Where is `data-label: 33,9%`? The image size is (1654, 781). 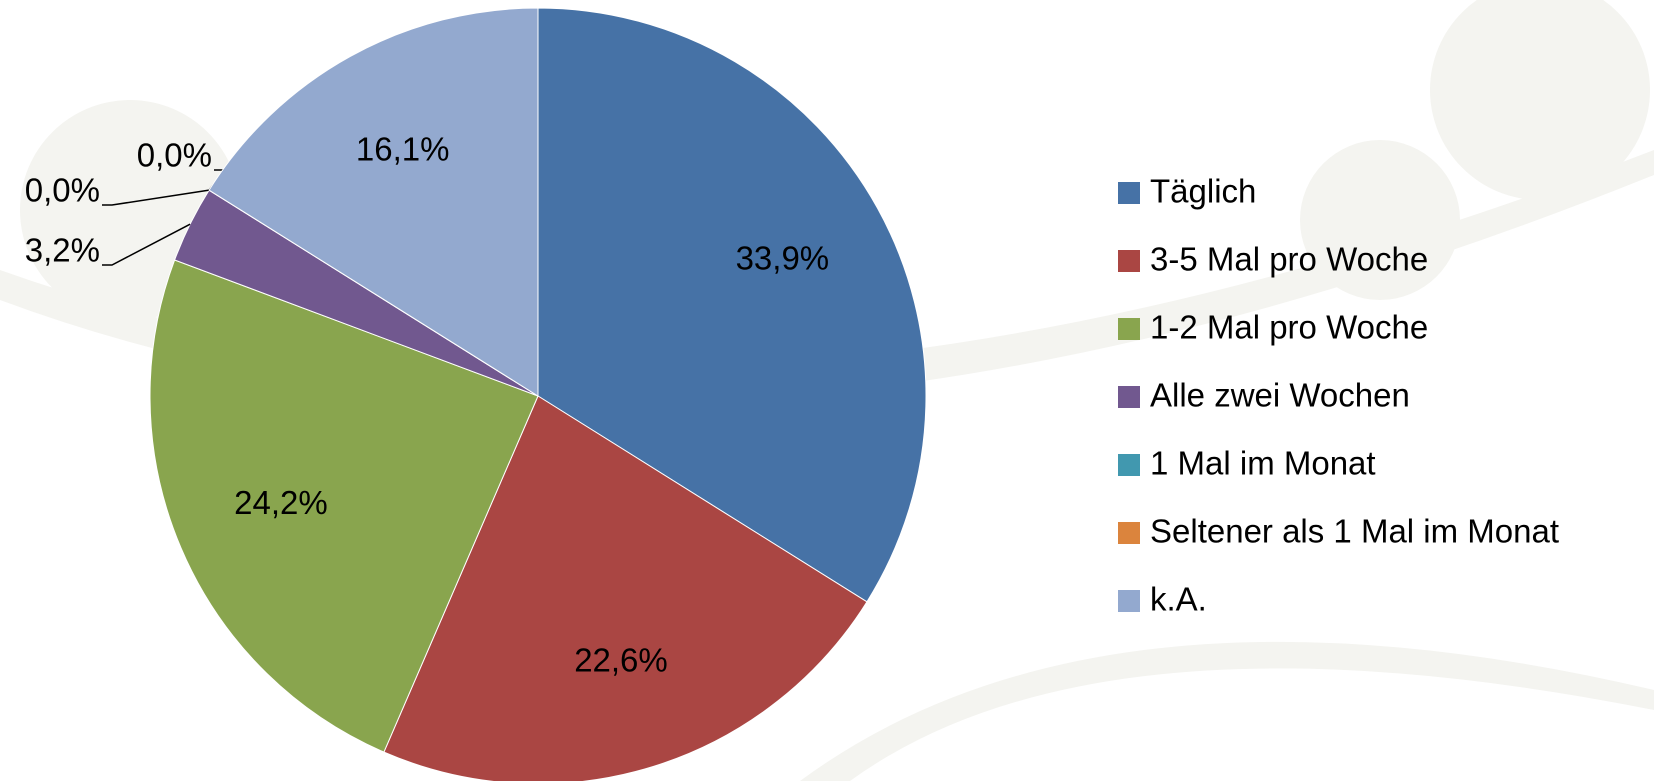
data-label: 33,9% is located at coordinates (783, 257).